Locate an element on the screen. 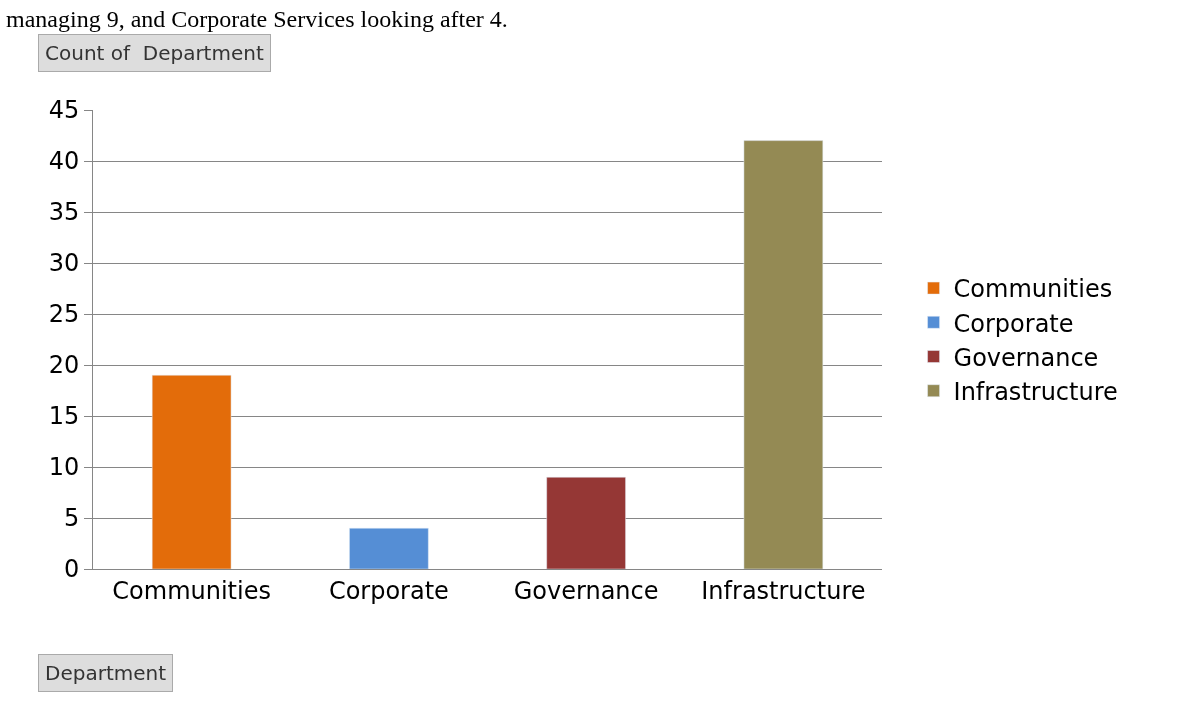 Image resolution: width=1179 pixels, height=709 pixels. legend-label: Corporate is located at coordinates (1013, 323).